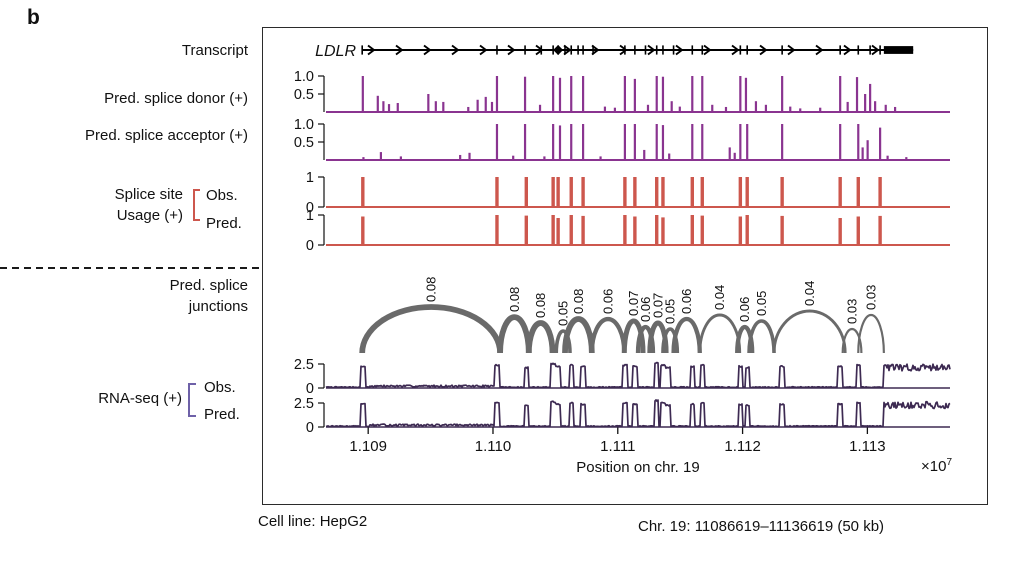 Image resolution: width=1014 pixels, height=562 pixels. What do you see at coordinates (218, 306) in the screenshot?
I see `pred-splice-junctions-line2: junctions` at bounding box center [218, 306].